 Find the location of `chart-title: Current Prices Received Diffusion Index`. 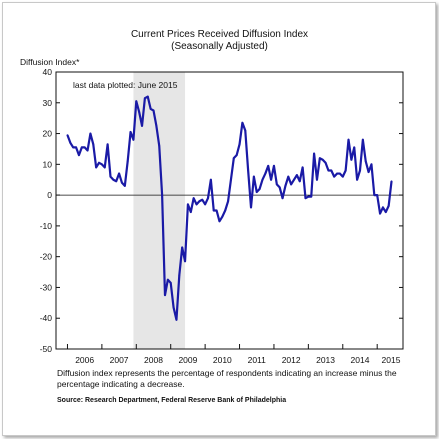

chart-title: Current Prices Received Diffusion Index is located at coordinates (219, 34).